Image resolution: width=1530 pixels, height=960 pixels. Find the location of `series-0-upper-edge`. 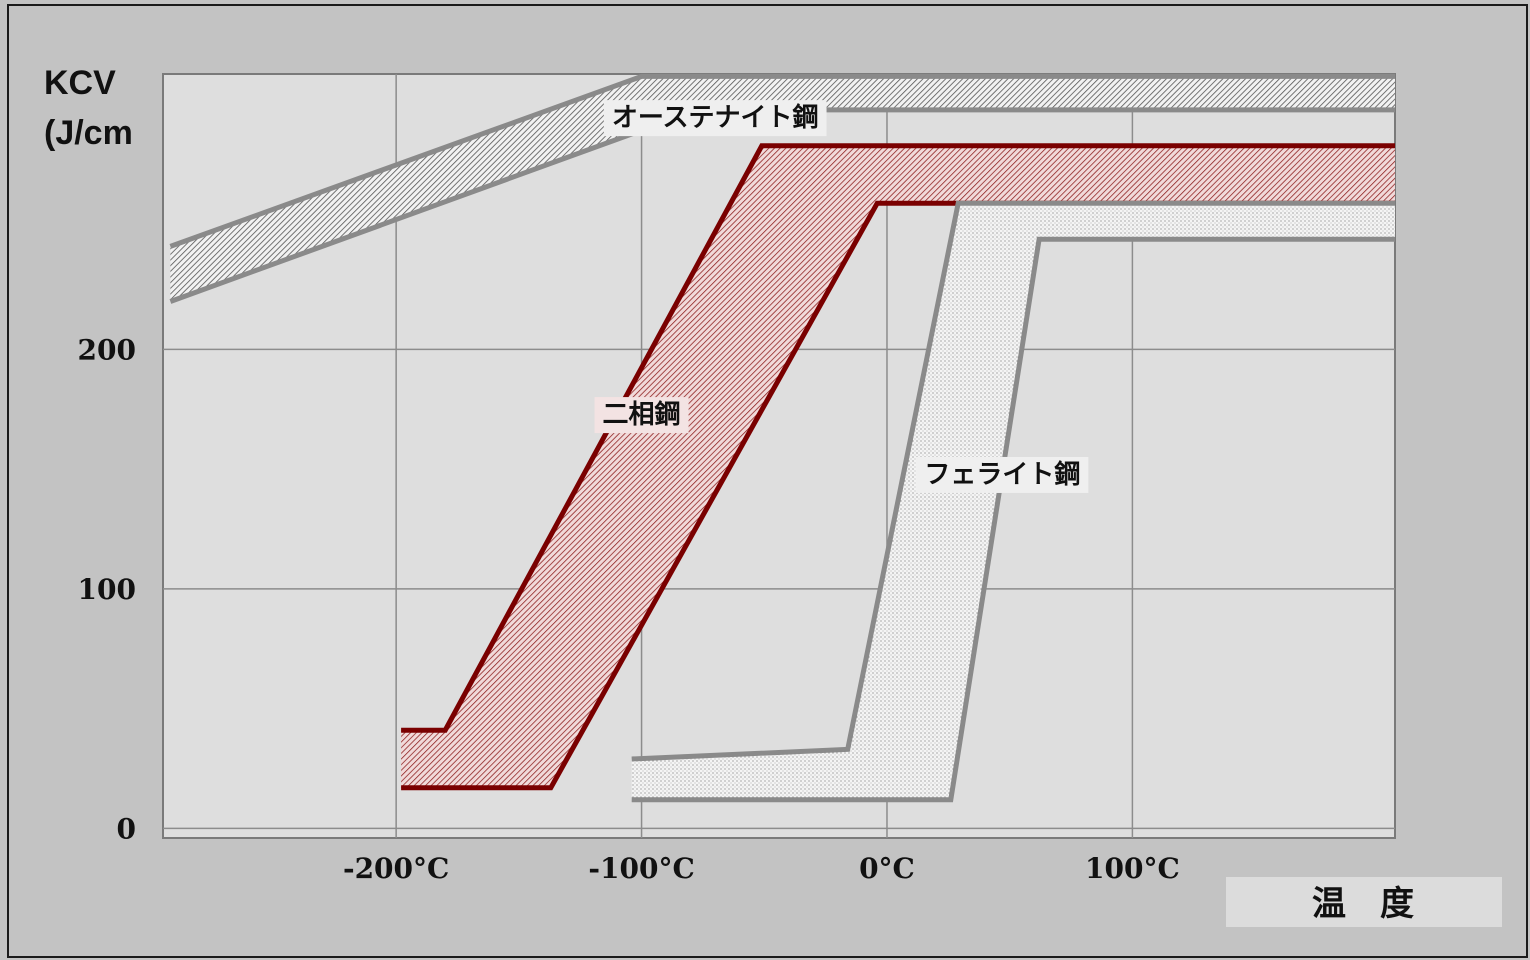

series-0-upper-edge is located at coordinates (782, 161).